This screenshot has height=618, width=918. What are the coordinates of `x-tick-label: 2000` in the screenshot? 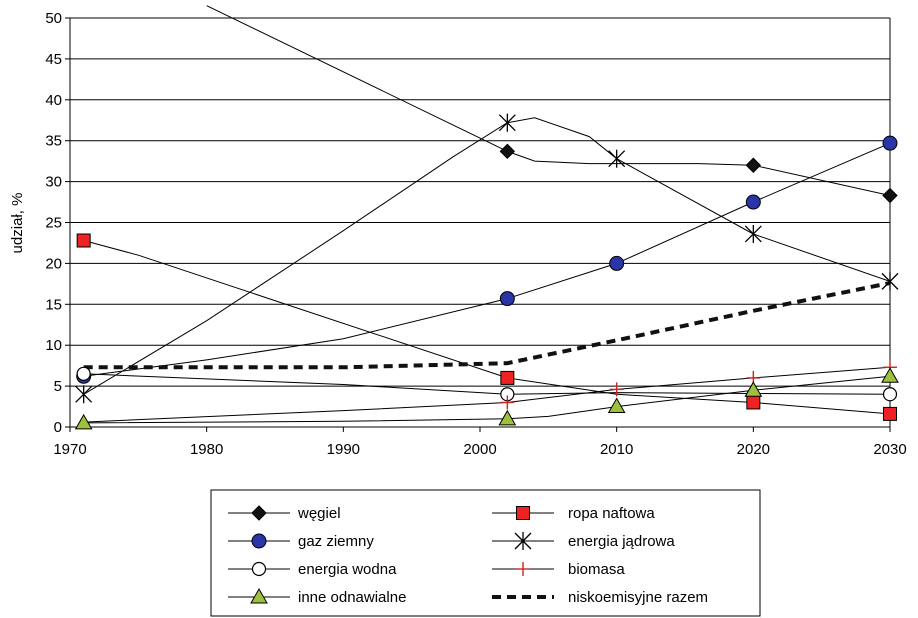 It's located at (479, 449).